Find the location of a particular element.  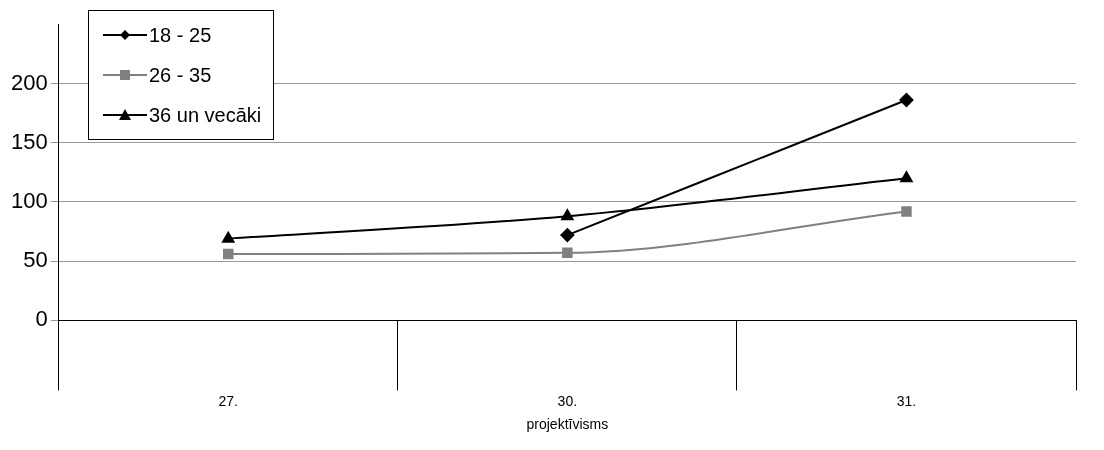

legend-label: 26 - 35 is located at coordinates (180, 75).